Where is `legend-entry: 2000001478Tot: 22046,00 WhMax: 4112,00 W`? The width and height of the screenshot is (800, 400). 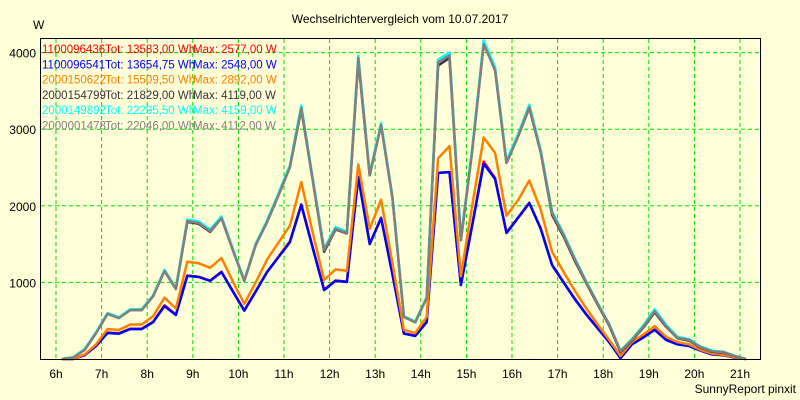 legend-entry: 2000001478Tot: 22046,00 WhMax: 4112,00 W is located at coordinates (159, 127).